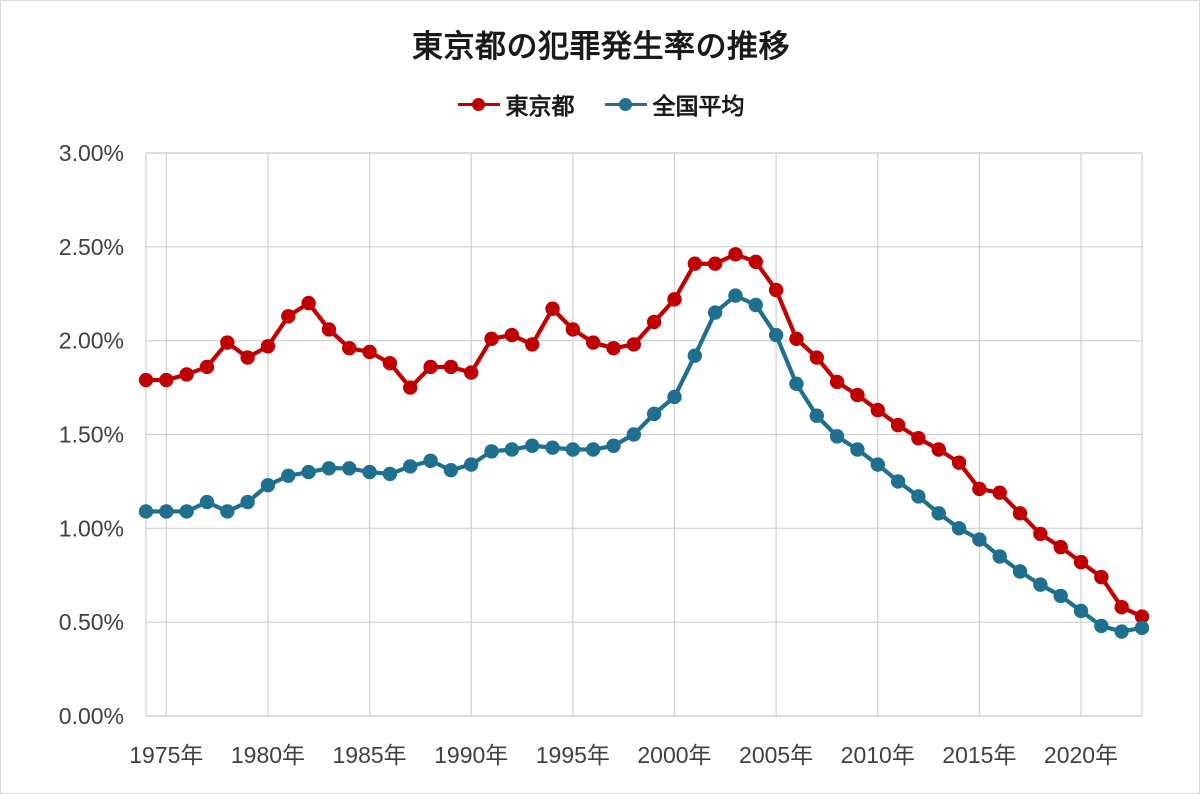 This screenshot has width=1200, height=794. Describe the element at coordinates (390, 474) in the screenshot. I see `data-point-national: 1986: 1.29%` at that location.